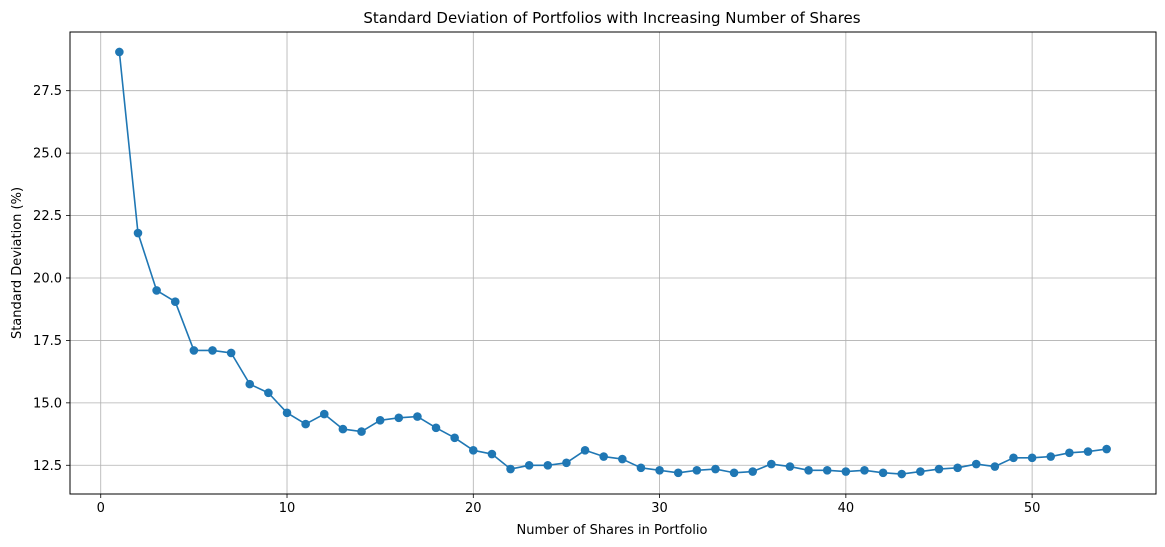 The width and height of the screenshot is (1165, 547). What do you see at coordinates (612, 530) in the screenshot?
I see `x-axis-label: Number of Shares in Portfolio` at bounding box center [612, 530].